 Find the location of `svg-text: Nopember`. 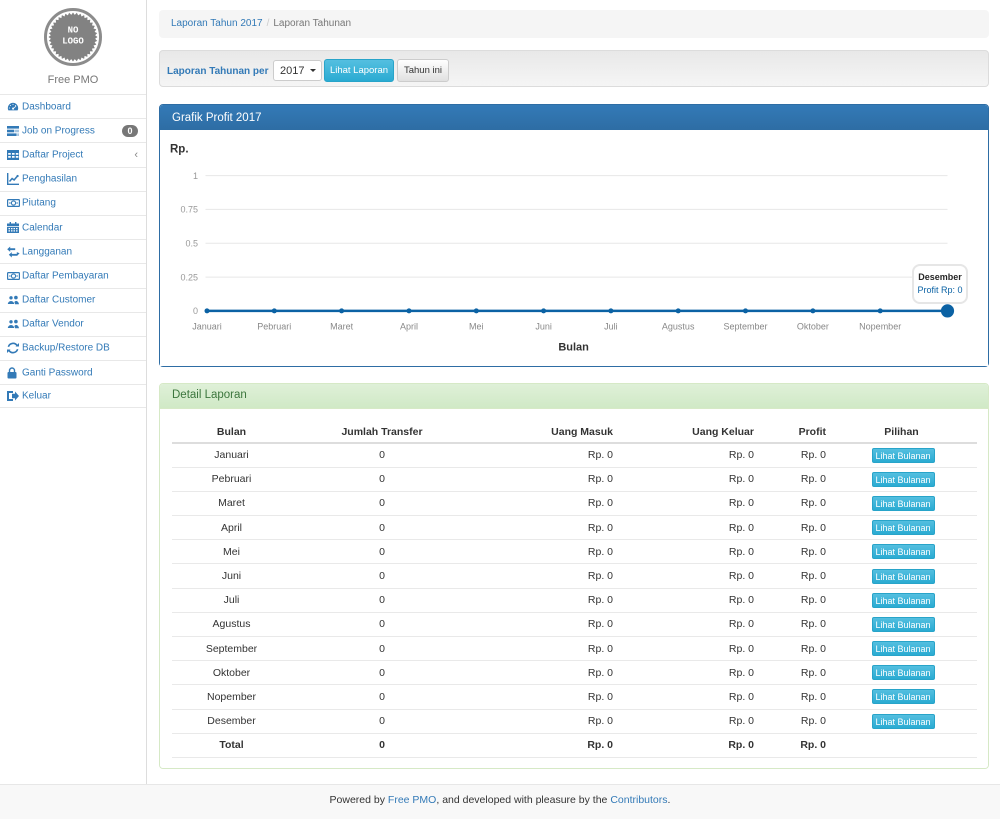

svg-text: Nopember is located at coordinates (880, 327).